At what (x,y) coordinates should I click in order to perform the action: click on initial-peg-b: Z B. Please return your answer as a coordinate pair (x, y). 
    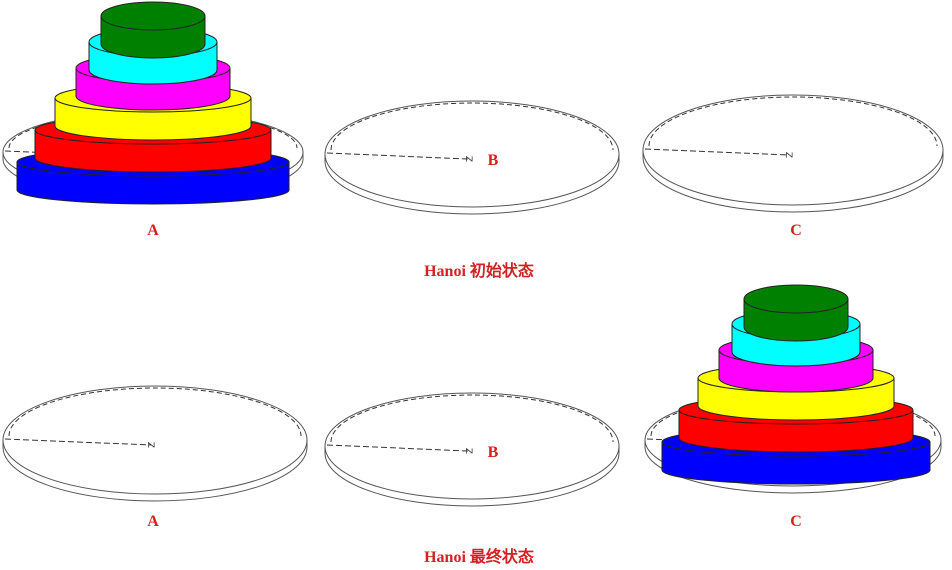
    Looking at the image, I should click on (472, 157).